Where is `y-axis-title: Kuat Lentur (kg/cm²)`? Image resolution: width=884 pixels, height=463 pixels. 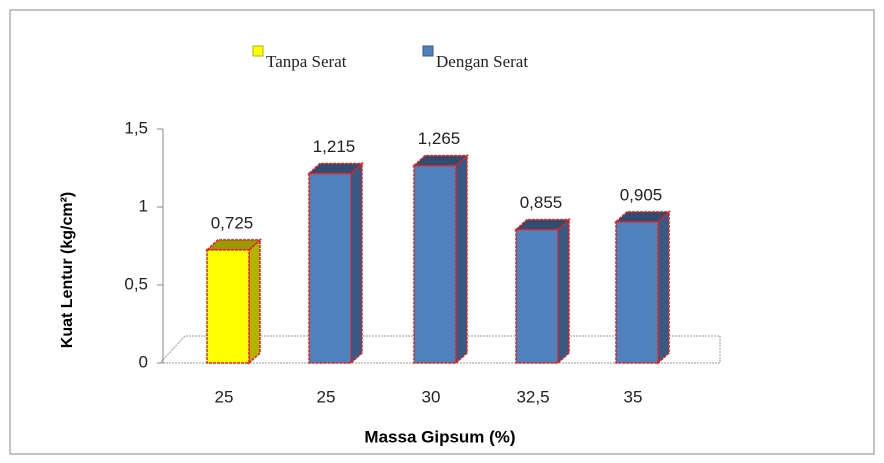
y-axis-title: Kuat Lentur (kg/cm²) is located at coordinates (67, 270).